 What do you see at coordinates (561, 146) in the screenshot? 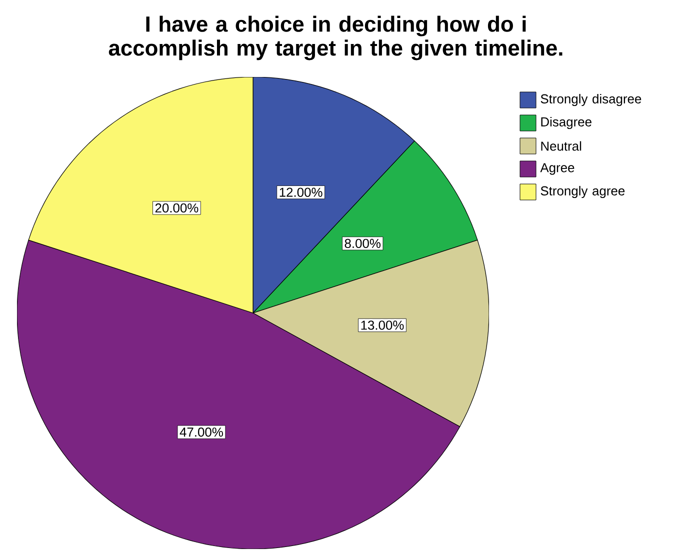
I see `legend-label: Neutral` at bounding box center [561, 146].